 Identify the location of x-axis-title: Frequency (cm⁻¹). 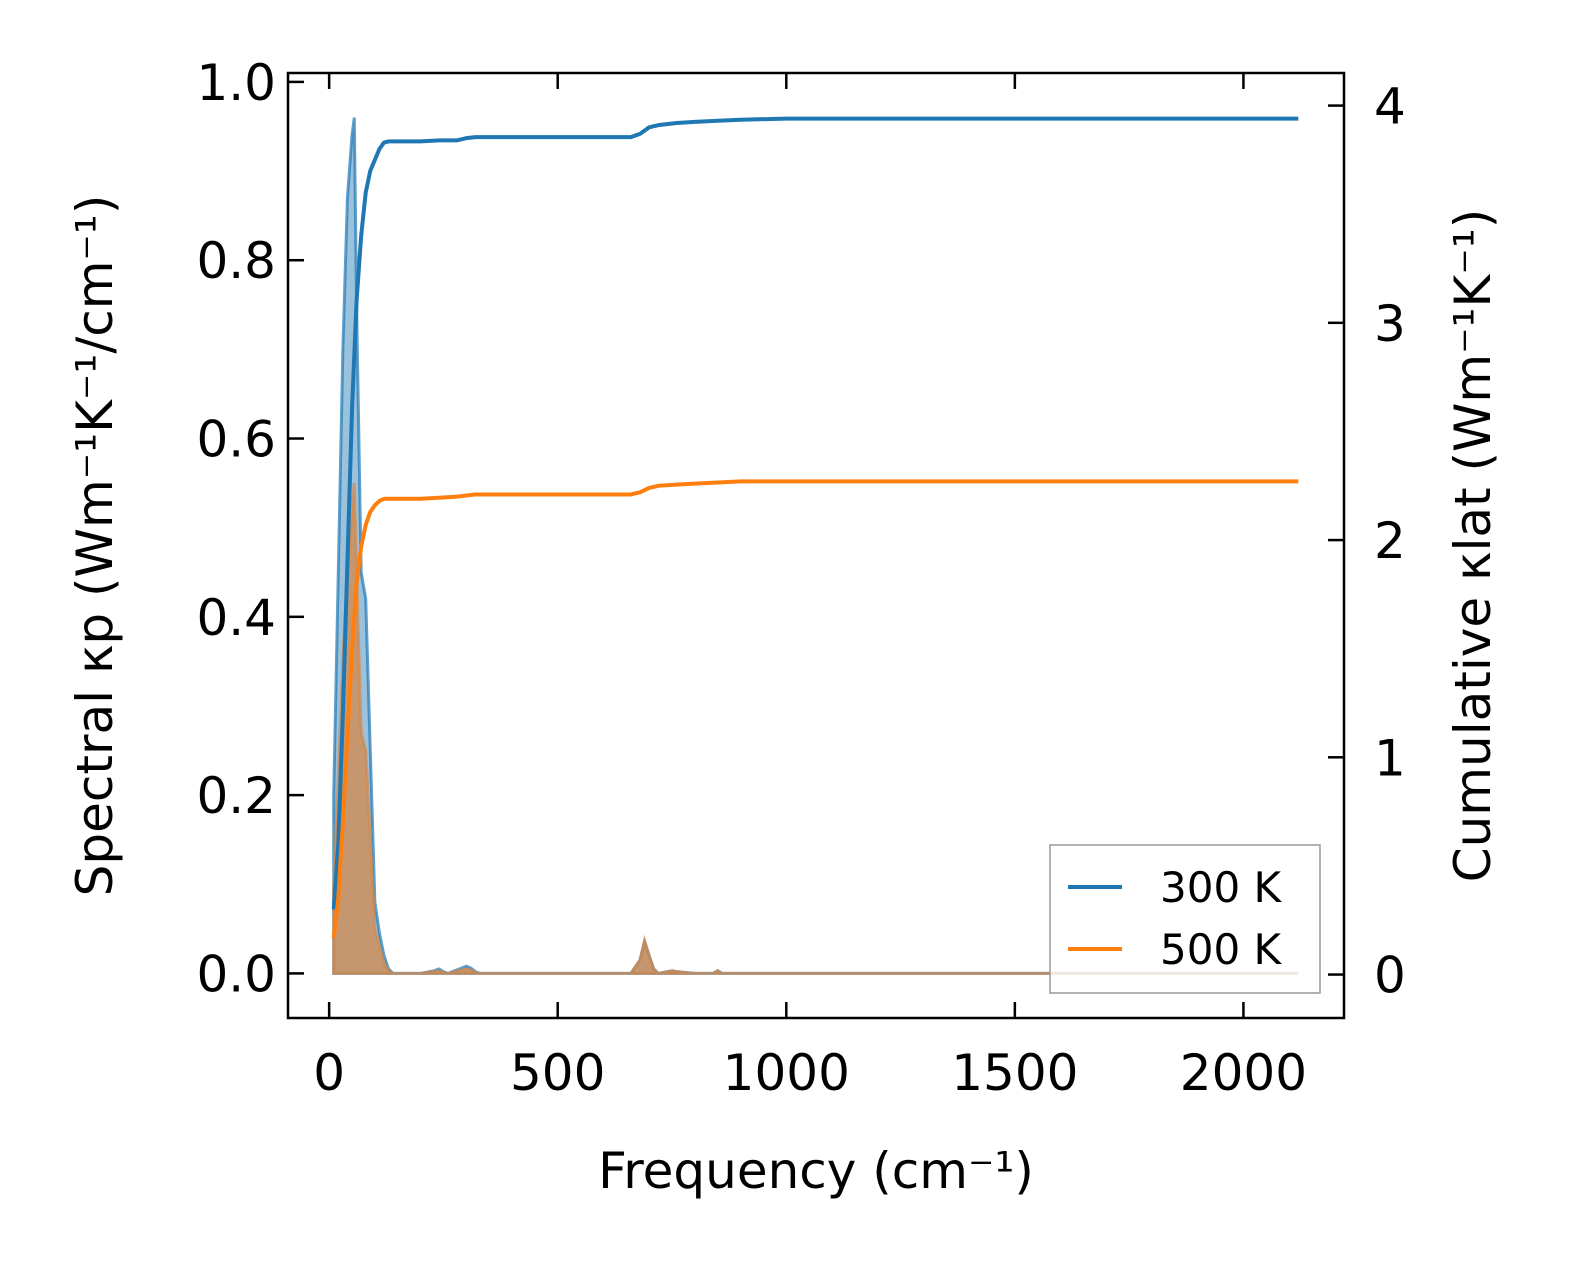
(816, 1171).